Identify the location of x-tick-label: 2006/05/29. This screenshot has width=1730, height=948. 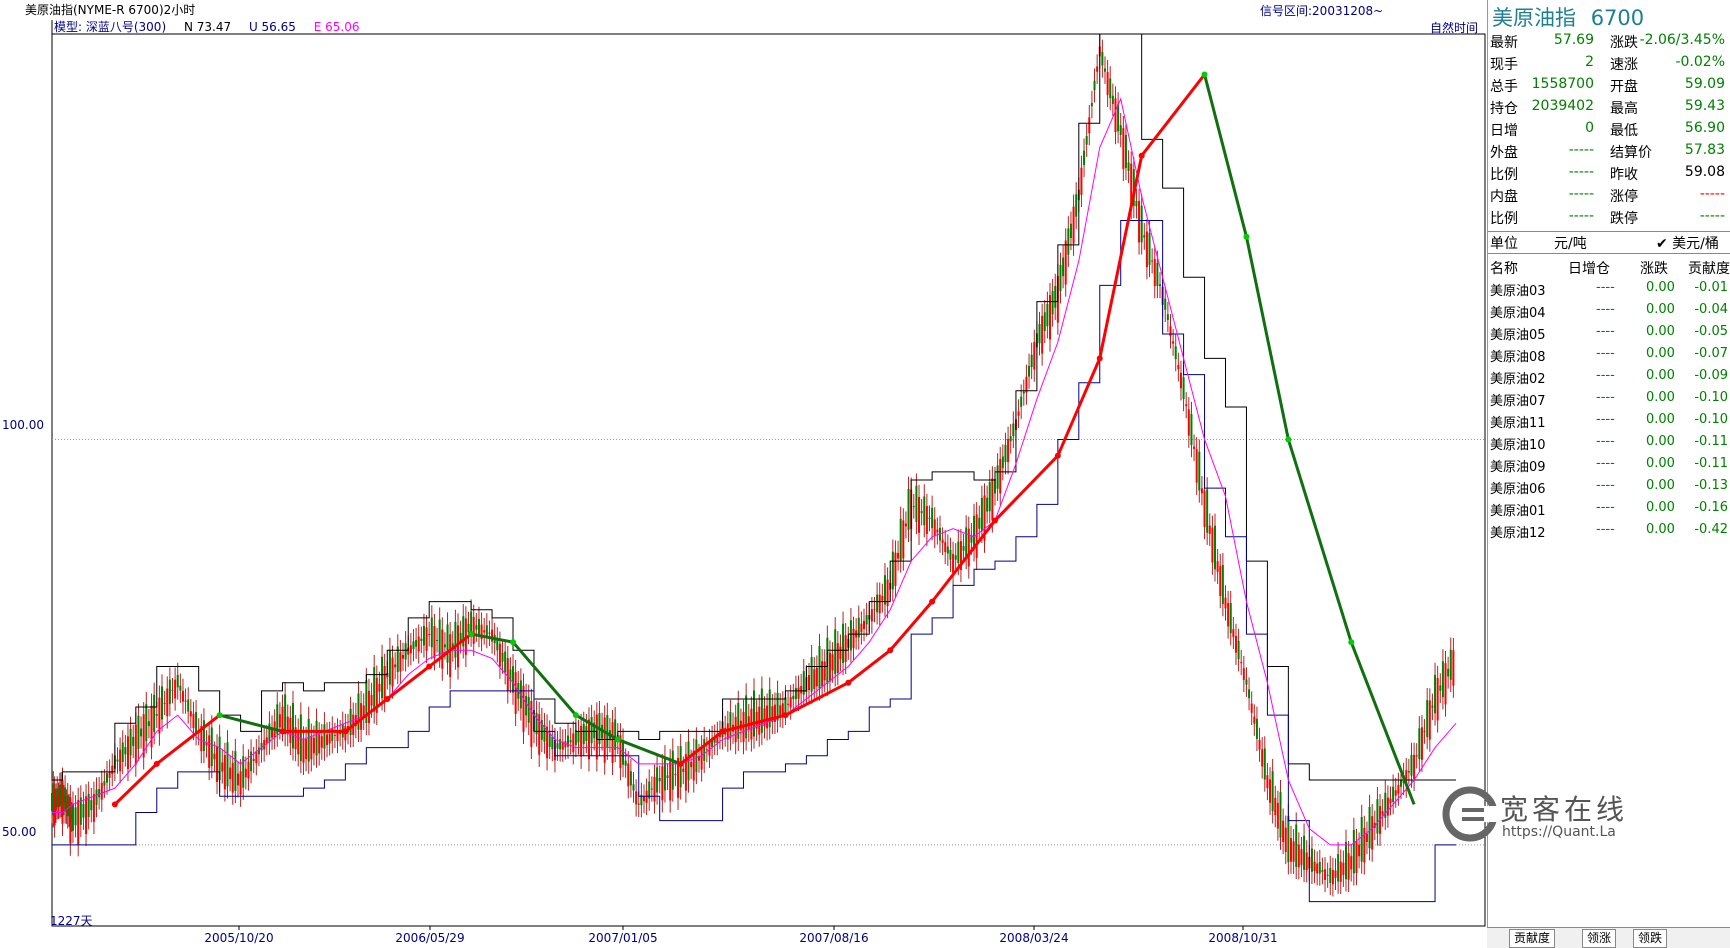
(430, 938).